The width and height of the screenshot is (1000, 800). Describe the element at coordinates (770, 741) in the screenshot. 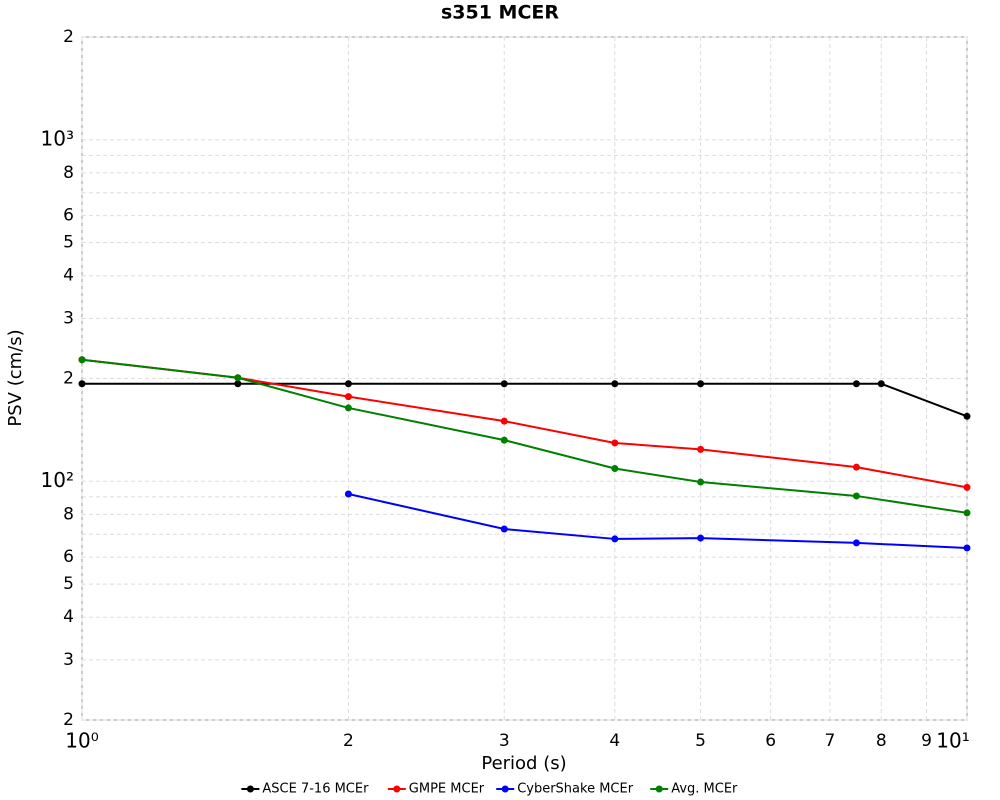

I see `x-tick-label: 6` at that location.